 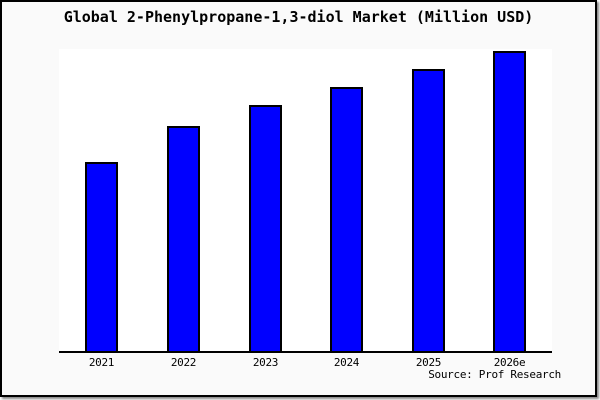 What do you see at coordinates (428, 362) in the screenshot?
I see `x-tick-label-2025: 2025` at bounding box center [428, 362].